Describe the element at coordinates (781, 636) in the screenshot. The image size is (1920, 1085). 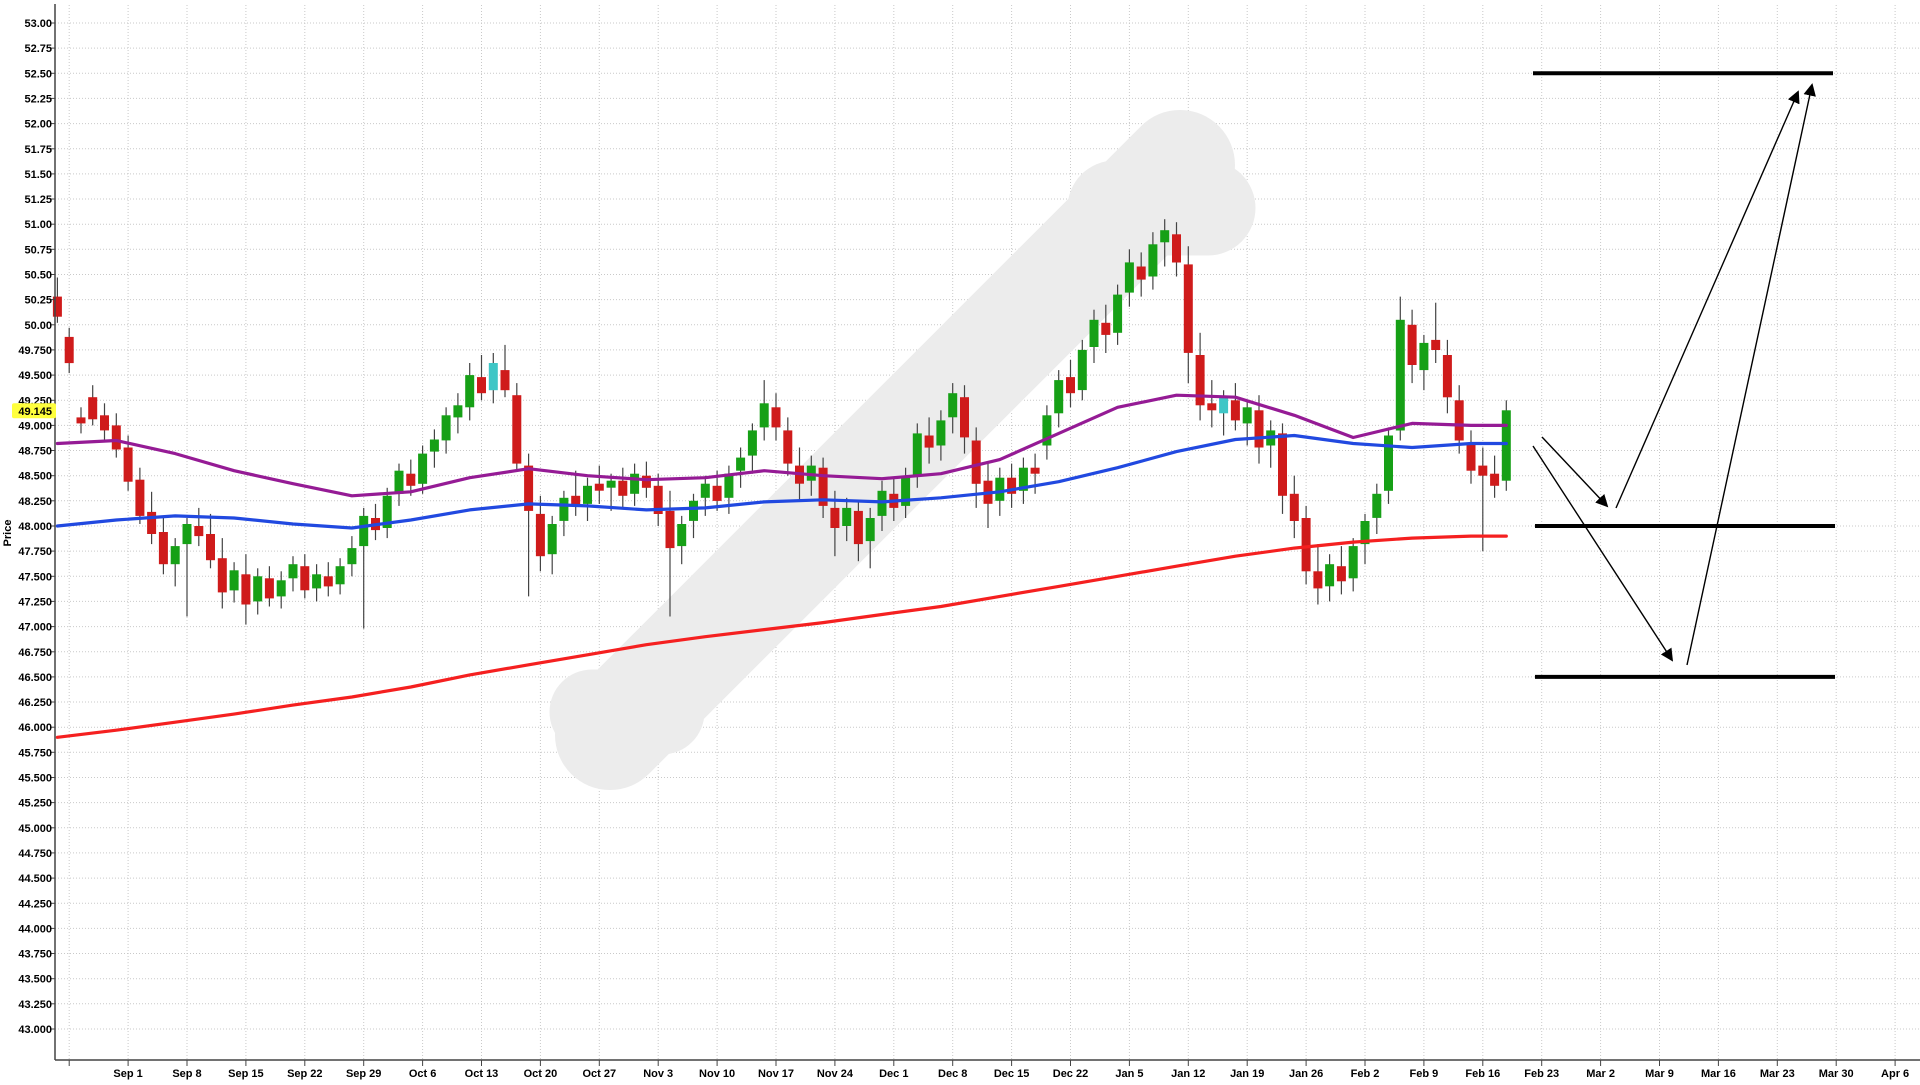
I see `moving-average-slow-line` at that location.